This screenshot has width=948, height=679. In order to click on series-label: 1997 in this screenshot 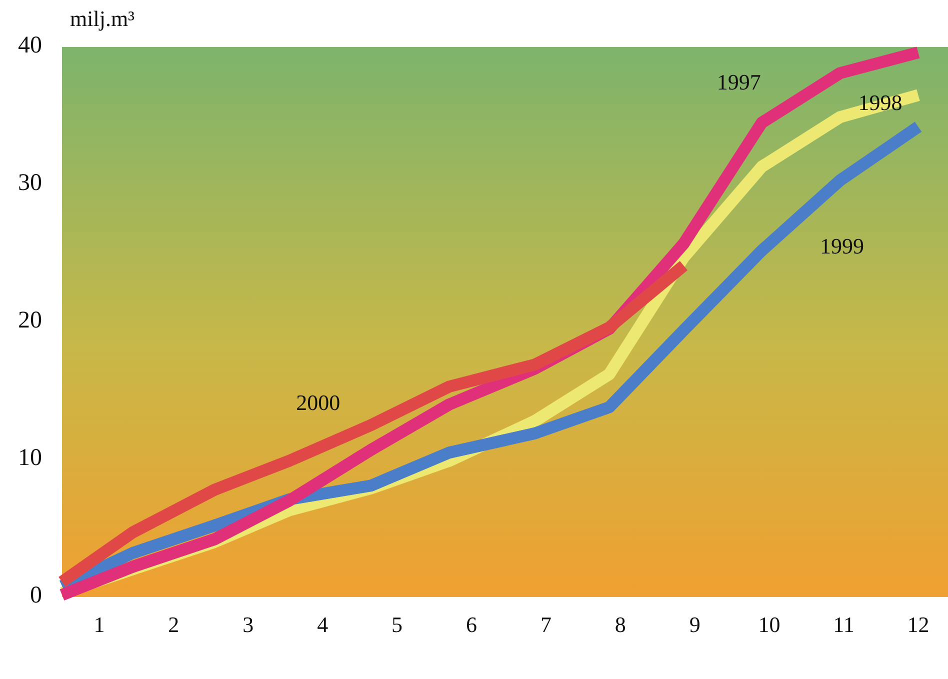, I will do `click(738, 82)`.